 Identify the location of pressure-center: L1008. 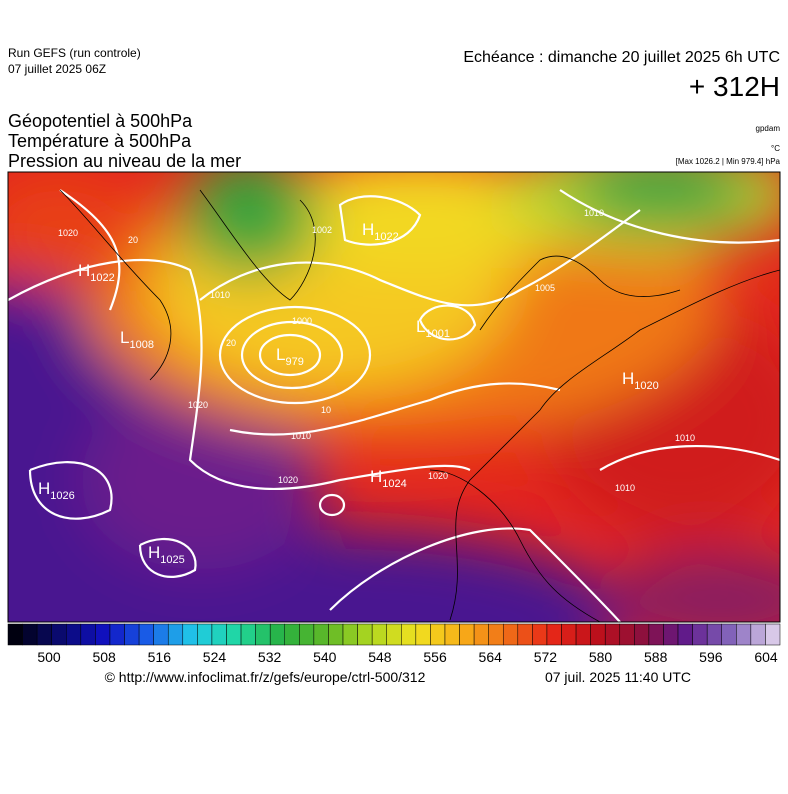
(137, 339).